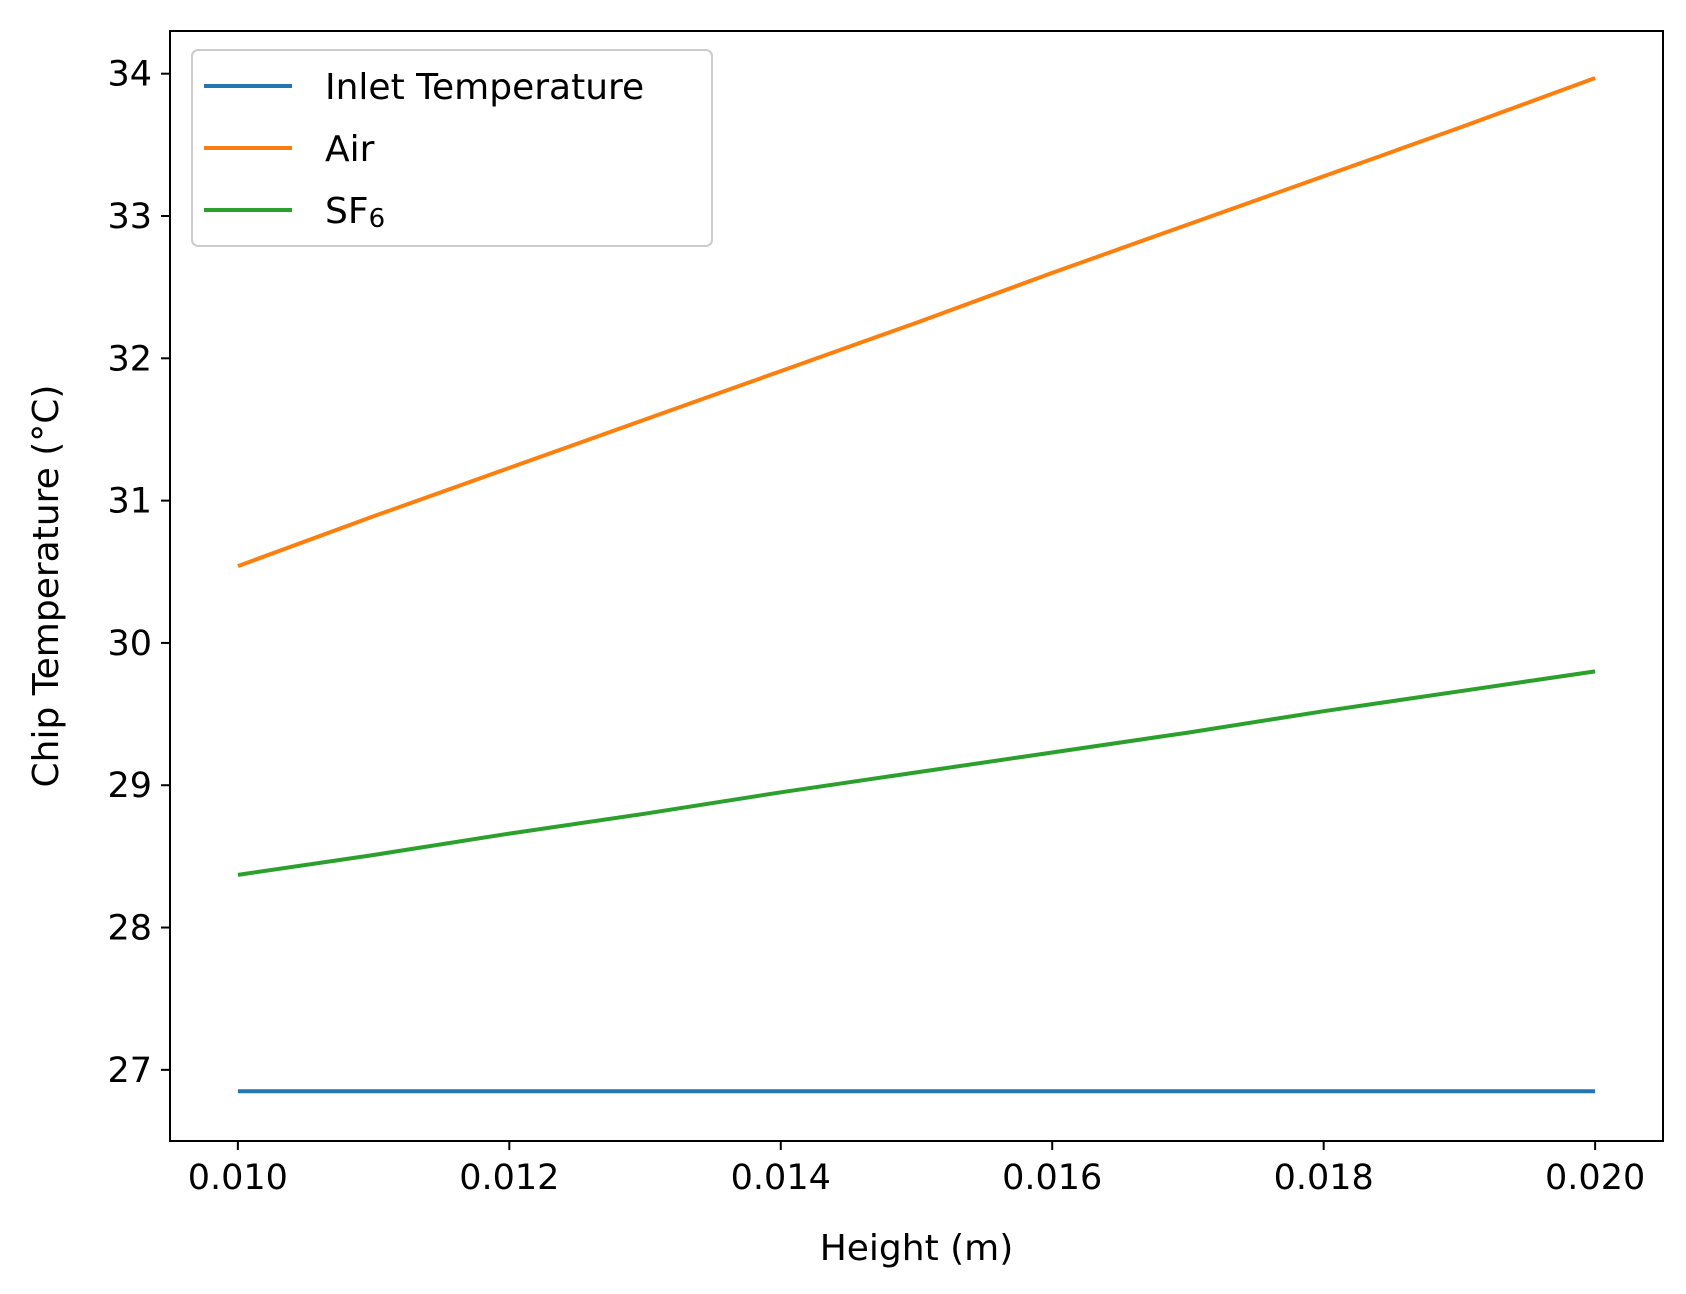 The image size is (1686, 1294). What do you see at coordinates (509, 1178) in the screenshot?
I see `x-tick-label: 0.012` at bounding box center [509, 1178].